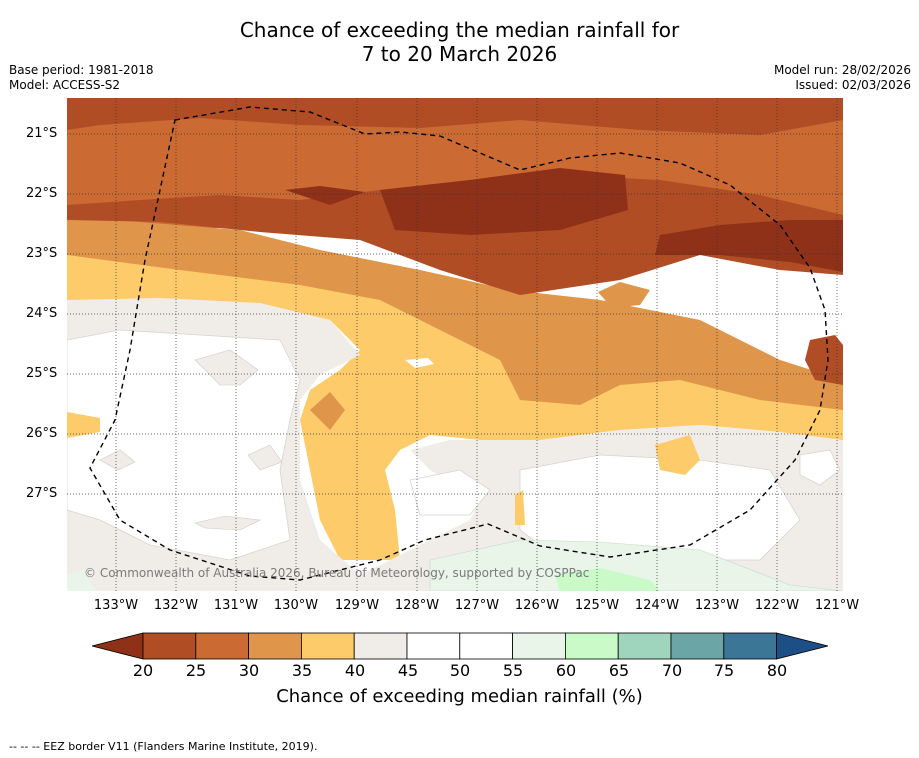 The height and width of the screenshot is (758, 919). Describe the element at coordinates (566, 670) in the screenshot. I see `colorbar-tick-60: 60` at that location.